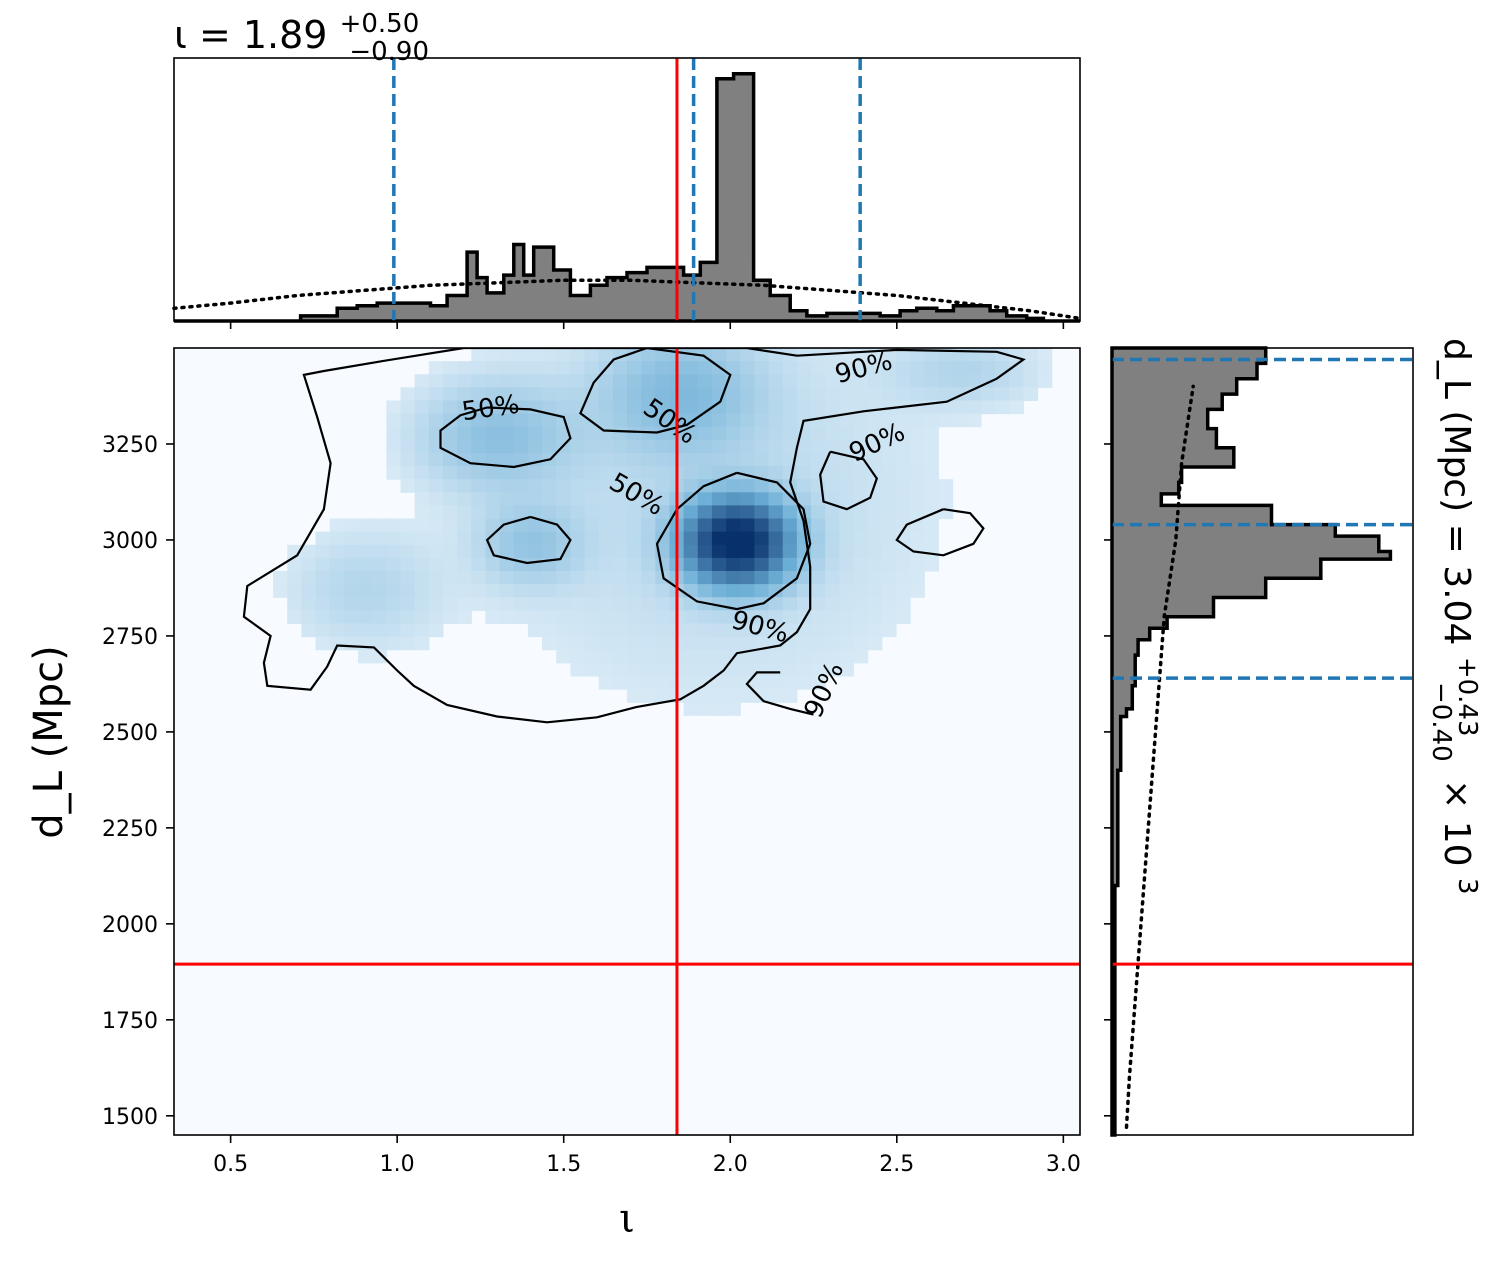 This screenshot has height=1263, width=1502. I want to click on y-tick-label: 1750, so click(130, 1021).